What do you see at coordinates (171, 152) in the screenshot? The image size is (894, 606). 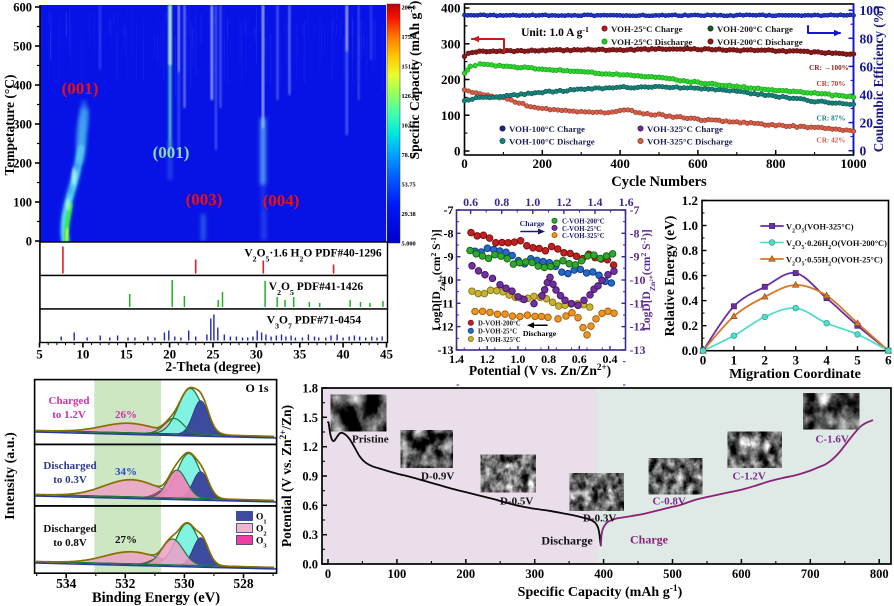 I see `svg-text: (001)` at bounding box center [171, 152].